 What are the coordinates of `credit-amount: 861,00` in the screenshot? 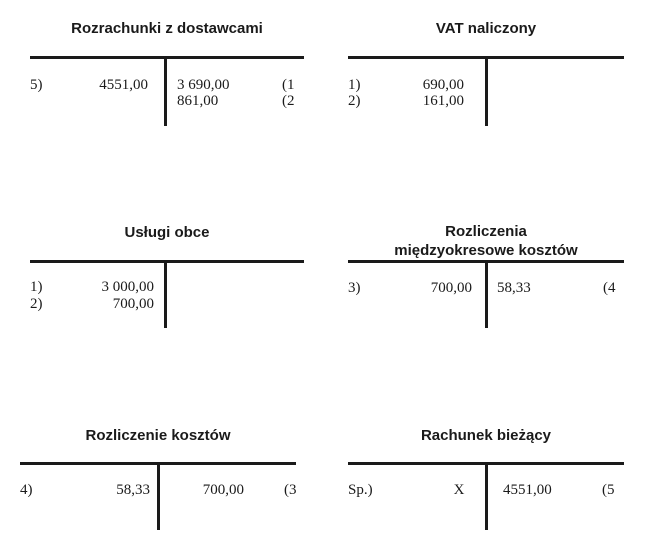 It's located at (198, 101).